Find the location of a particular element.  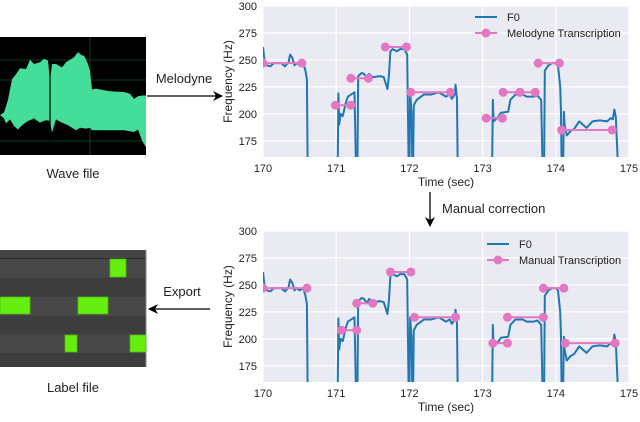

legend-label: Manual Transcription is located at coordinates (570, 261).